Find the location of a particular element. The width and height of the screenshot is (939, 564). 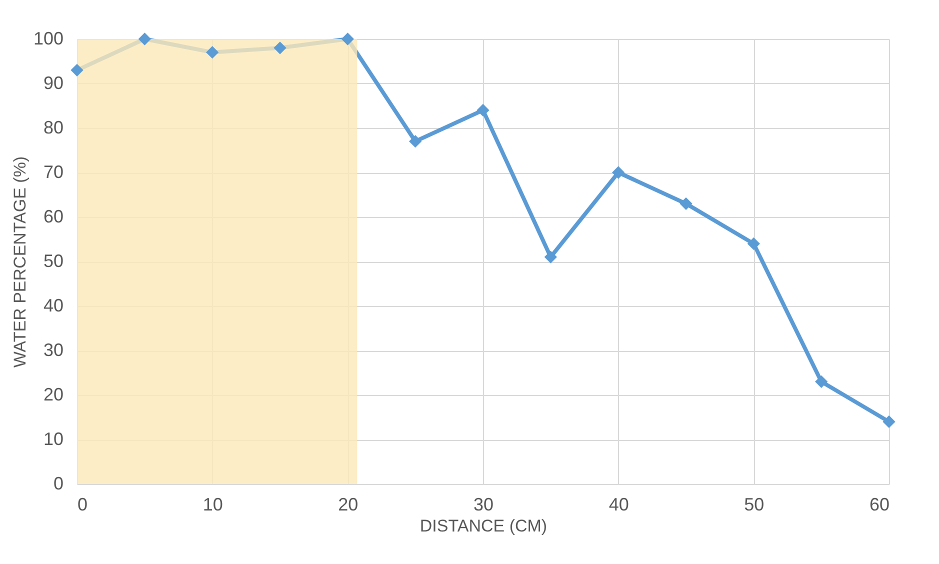

y-tick-label: 0 is located at coordinates (58, 484).